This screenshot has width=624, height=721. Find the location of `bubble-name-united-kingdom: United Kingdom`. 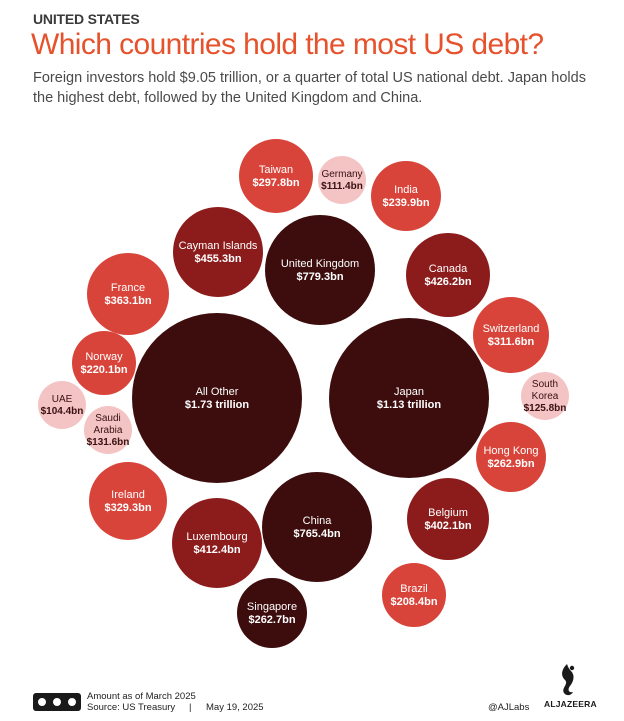

bubble-name-united-kingdom: United Kingdom is located at coordinates (320, 264).